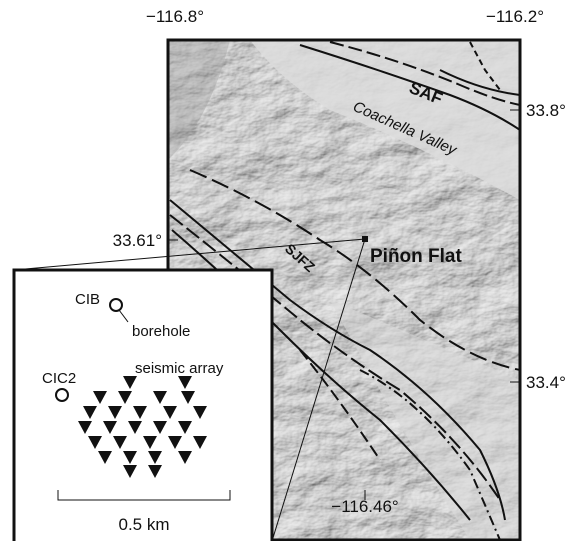 This screenshot has height=541, width=576. I want to click on lon-label: −116.8°, so click(175, 16).